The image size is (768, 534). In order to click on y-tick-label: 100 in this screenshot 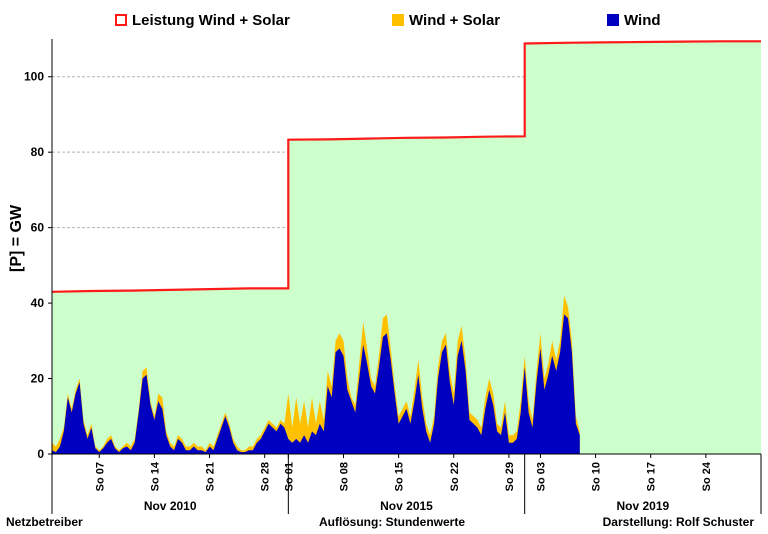, I will do `click(34, 77)`.